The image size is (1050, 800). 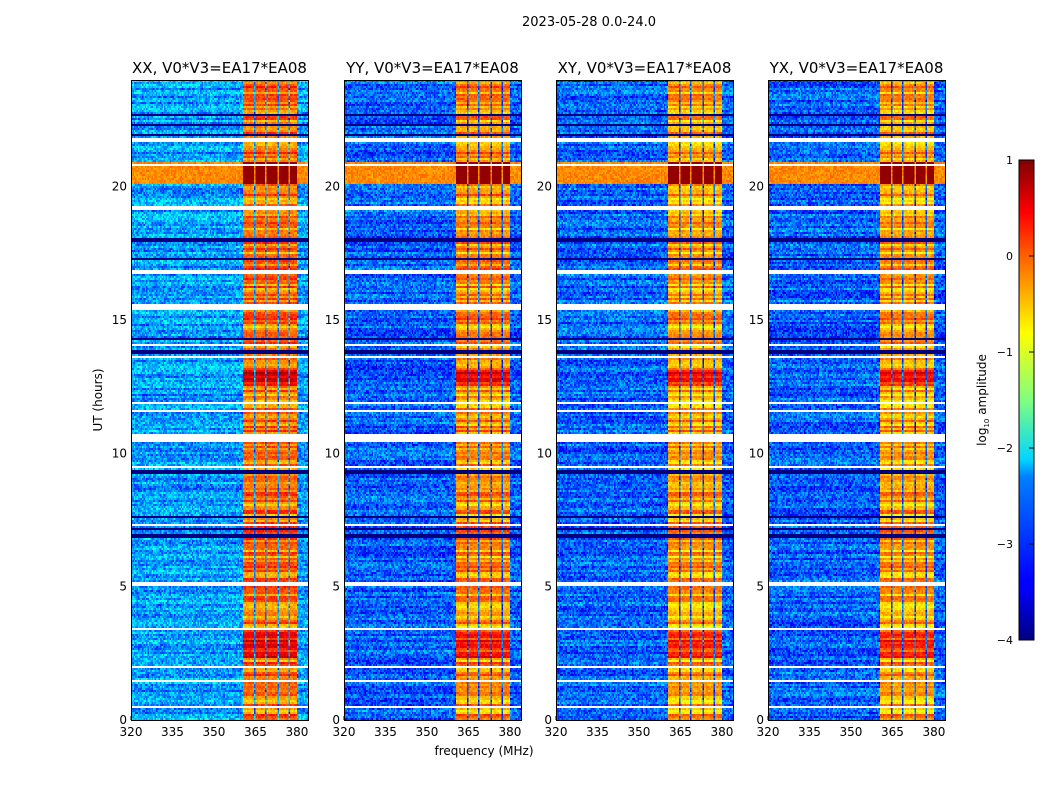 What do you see at coordinates (1005, 544) in the screenshot?
I see `colorbar-tick-label: −3` at bounding box center [1005, 544].